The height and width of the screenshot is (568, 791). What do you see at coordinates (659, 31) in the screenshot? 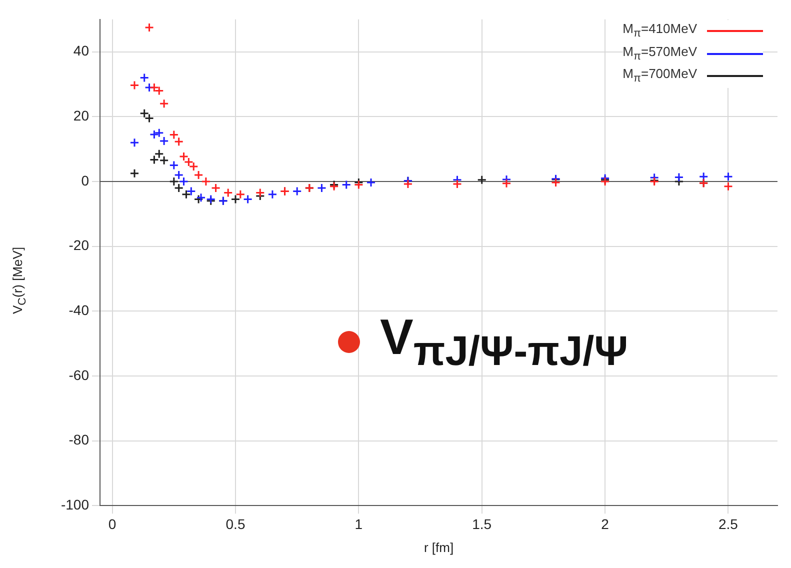
I see `legend-label: M$_{π}$=410MeV` at bounding box center [659, 31].